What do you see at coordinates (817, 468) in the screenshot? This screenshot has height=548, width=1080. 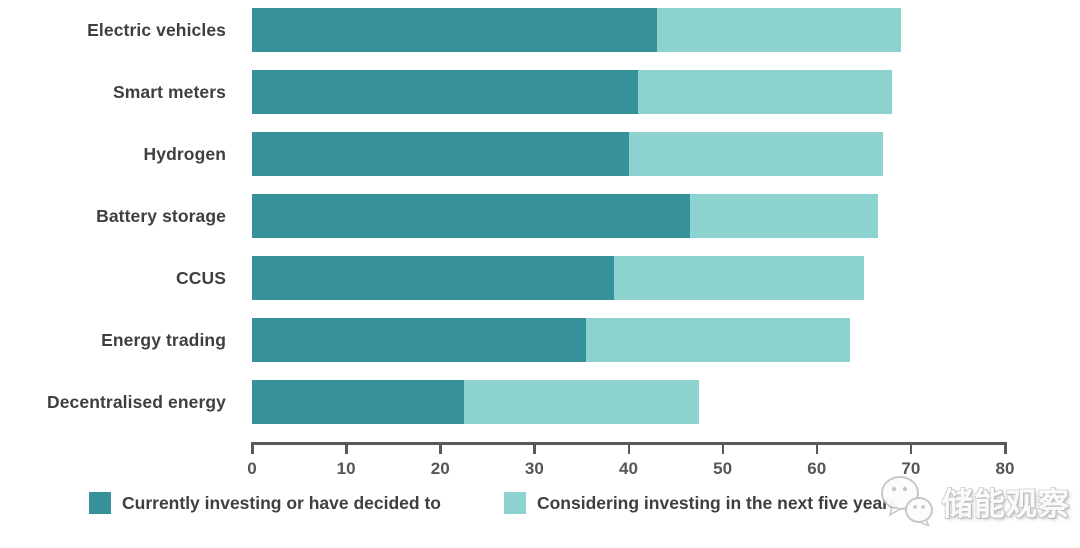 I see `x-axis-tick-label: 60` at bounding box center [817, 468].